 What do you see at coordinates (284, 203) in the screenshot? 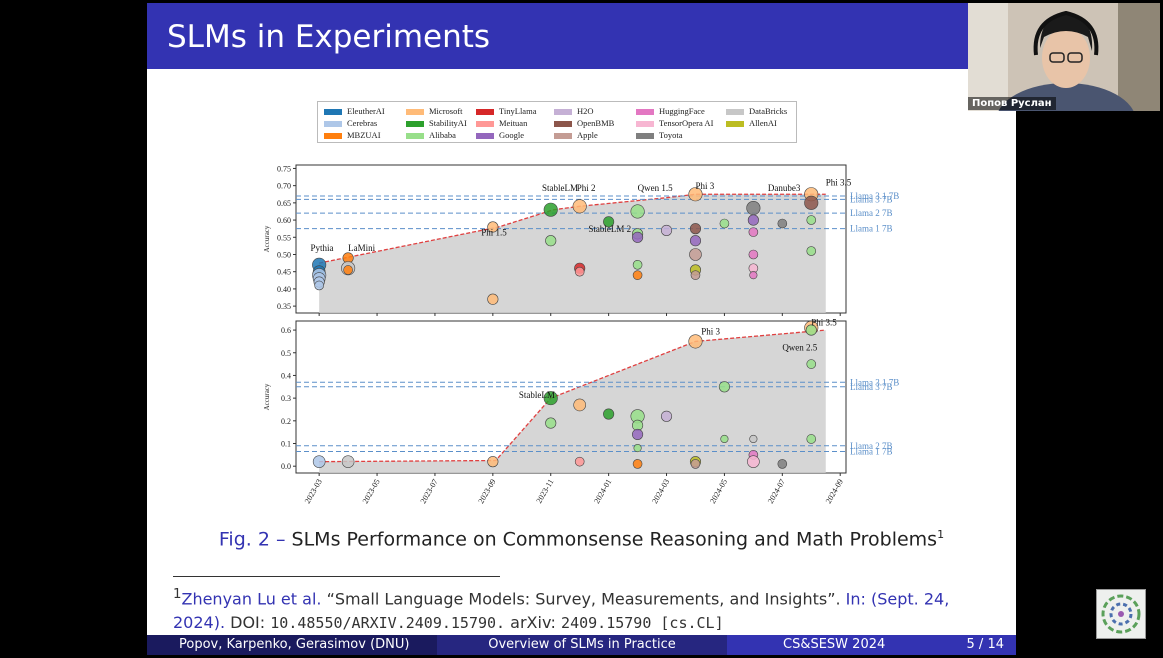
I see `y-tick-label: 0.65` at bounding box center [284, 203].